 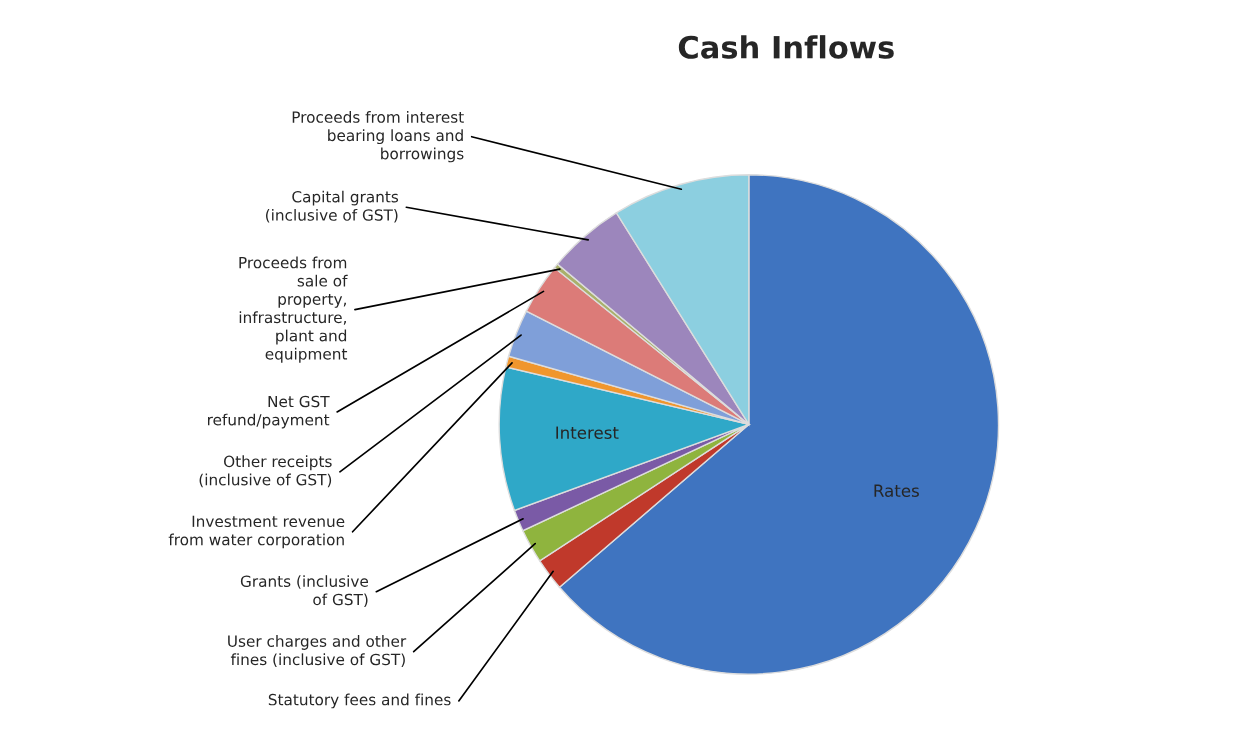 I want to click on slice-label: Proceeds from interest bearing loans and borrowings, so click(x=378, y=137).